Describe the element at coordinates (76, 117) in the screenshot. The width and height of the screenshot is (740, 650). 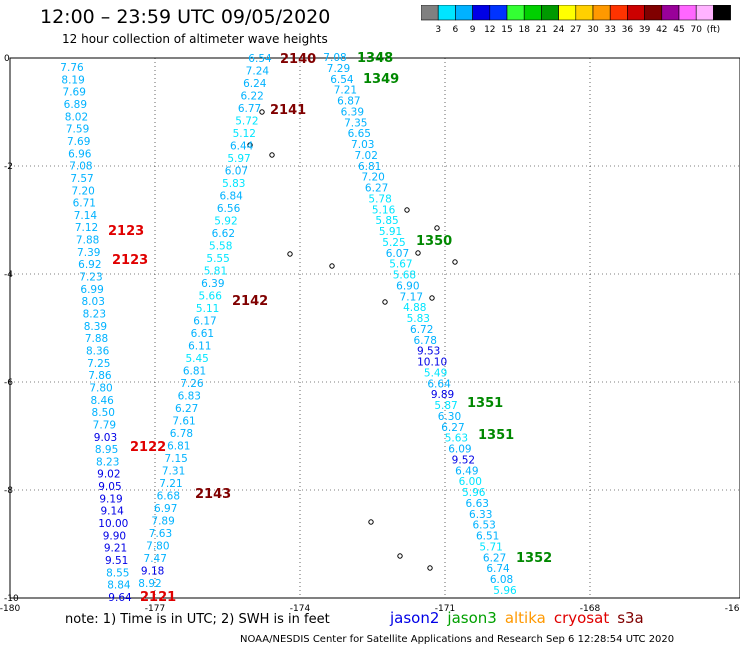
I see `wave-height-value: 8.02` at that location.